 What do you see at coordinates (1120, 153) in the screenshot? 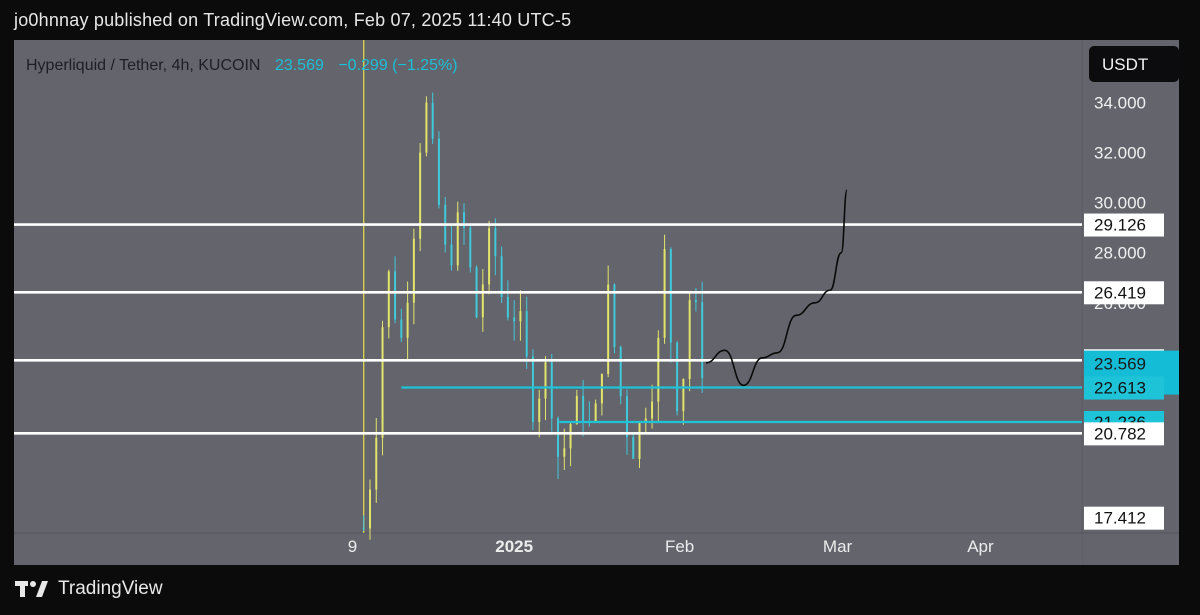
I see `price-tick-label: 32.000` at bounding box center [1120, 153].